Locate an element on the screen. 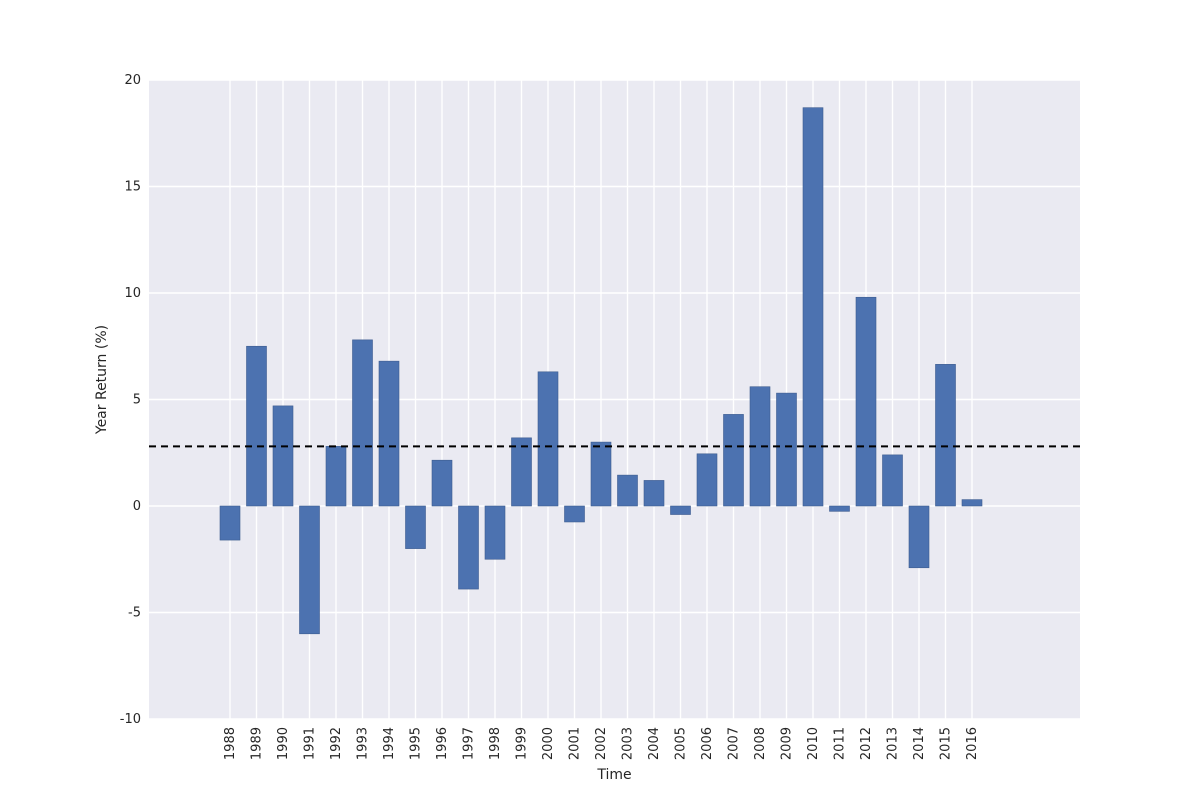  x-tick-label: 2002 is located at coordinates (601, 743).